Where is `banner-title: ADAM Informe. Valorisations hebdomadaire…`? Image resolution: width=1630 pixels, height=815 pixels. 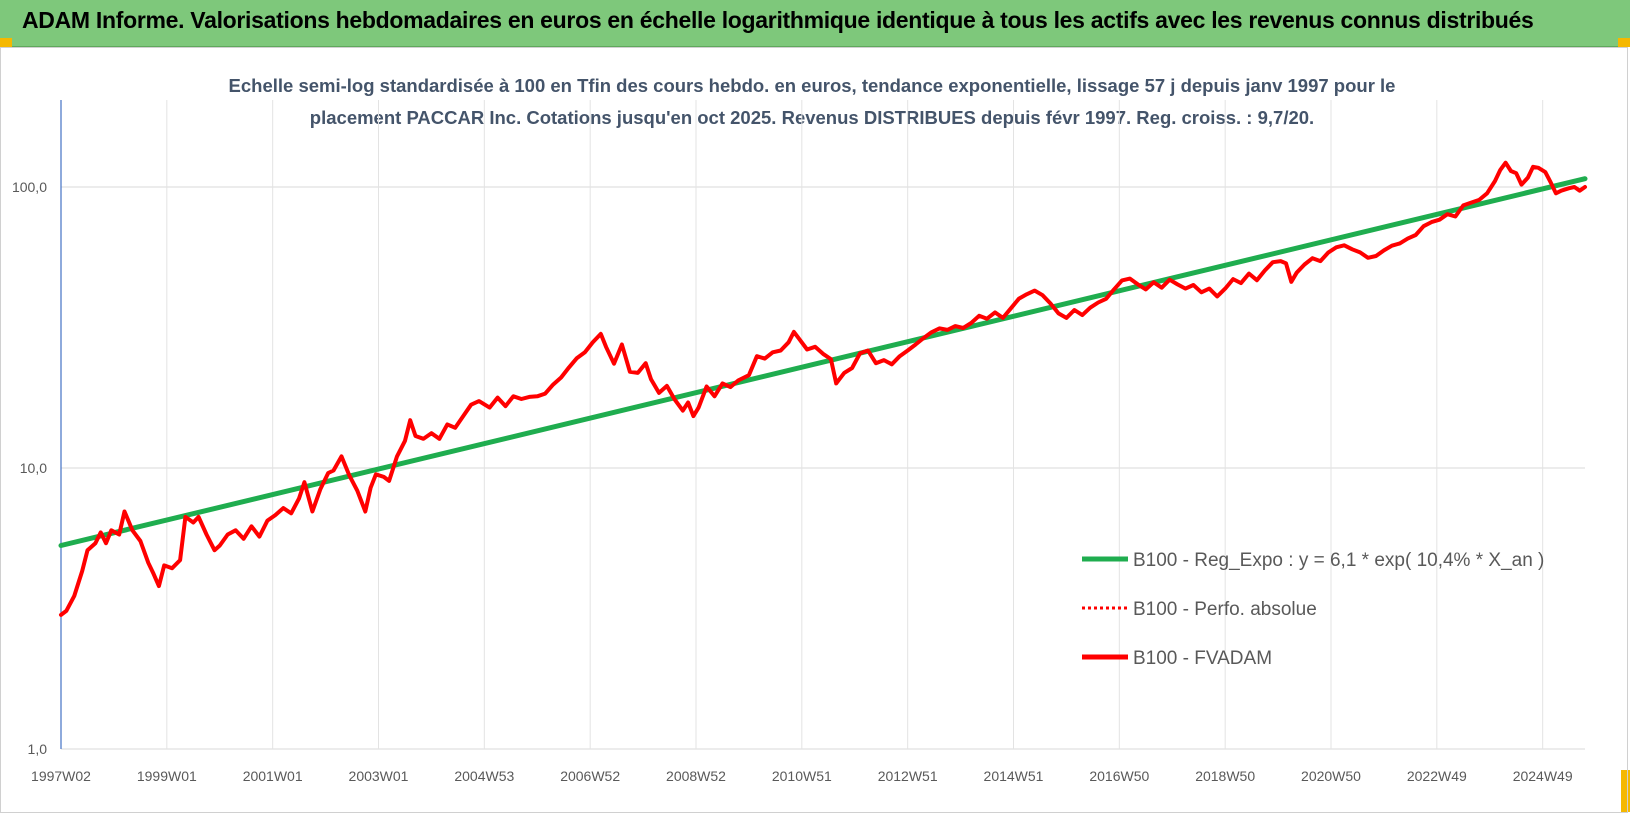 banner-title: ADAM Informe. Valorisations hebdomadaire… is located at coordinates (778, 20).